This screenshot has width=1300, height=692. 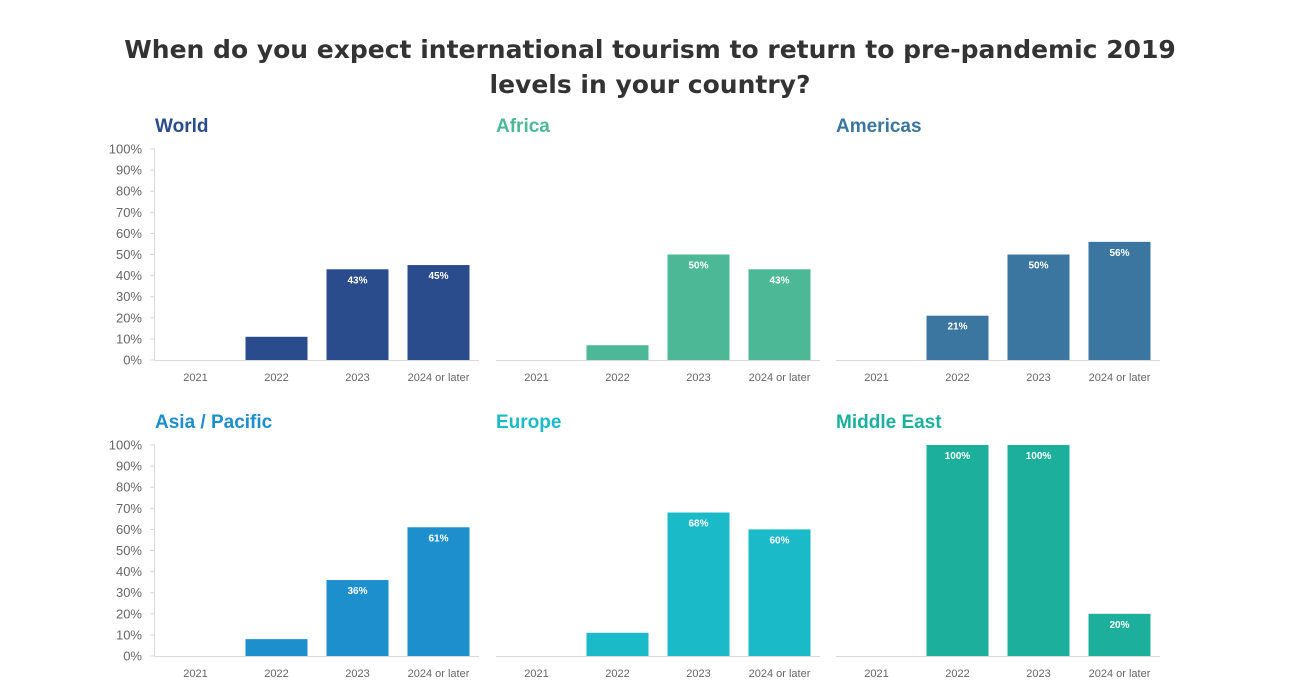 What do you see at coordinates (1119, 253) in the screenshot?
I see `bar-value-label: 56%` at bounding box center [1119, 253].